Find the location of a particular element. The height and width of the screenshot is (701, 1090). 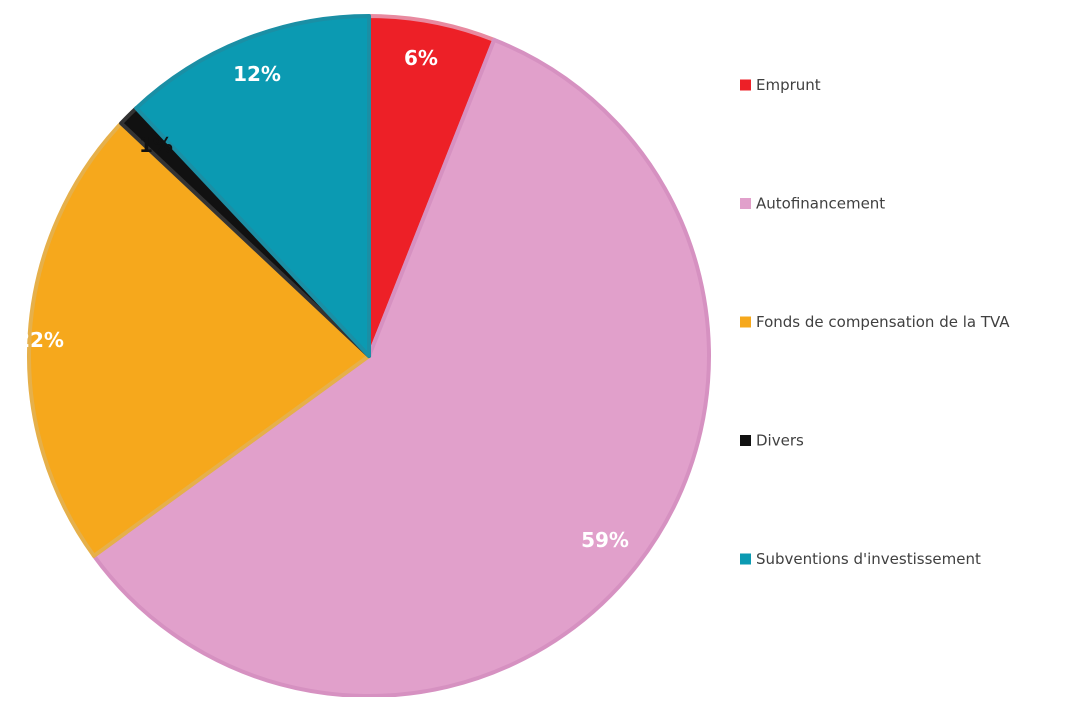

data-label-emprunt: 6% is located at coordinates (421, 58).